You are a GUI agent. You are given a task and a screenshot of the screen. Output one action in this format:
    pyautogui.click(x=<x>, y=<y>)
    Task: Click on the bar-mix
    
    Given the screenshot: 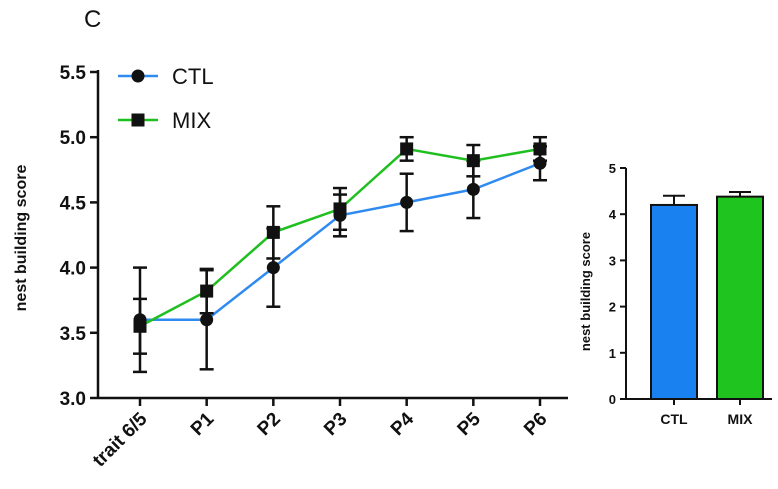 What is the action you would take?
    pyautogui.click(x=740, y=297)
    